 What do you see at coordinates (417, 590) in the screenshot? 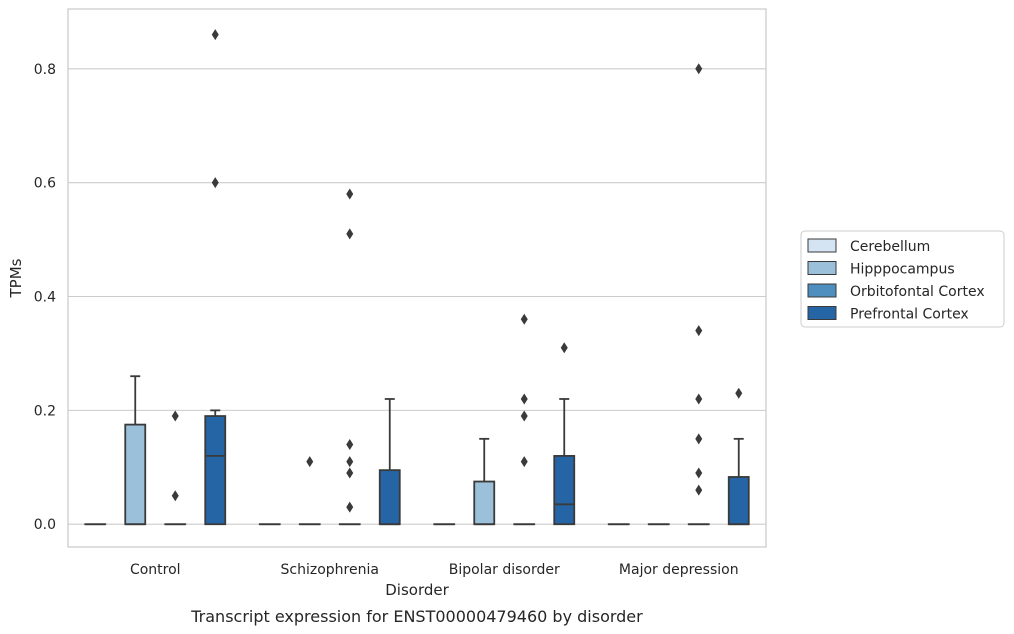
I see `x-axis-label: Disorder` at bounding box center [417, 590].